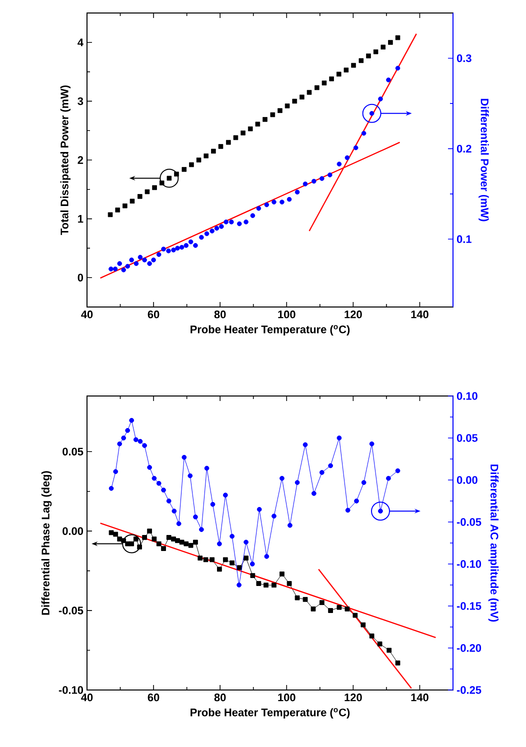 The width and height of the screenshot is (526, 747). What do you see at coordinates (270, 330) in the screenshot?
I see `x-axis-title: Probe Heater Temperature ($^{o}$C)` at bounding box center [270, 330].